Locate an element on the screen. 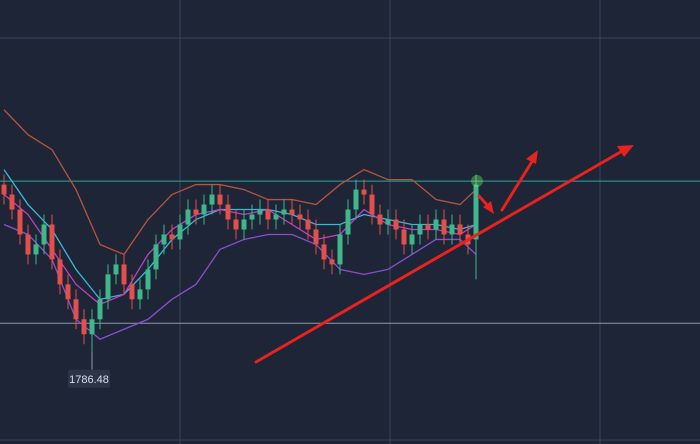  price-label: 1786.48 is located at coordinates (89, 380).